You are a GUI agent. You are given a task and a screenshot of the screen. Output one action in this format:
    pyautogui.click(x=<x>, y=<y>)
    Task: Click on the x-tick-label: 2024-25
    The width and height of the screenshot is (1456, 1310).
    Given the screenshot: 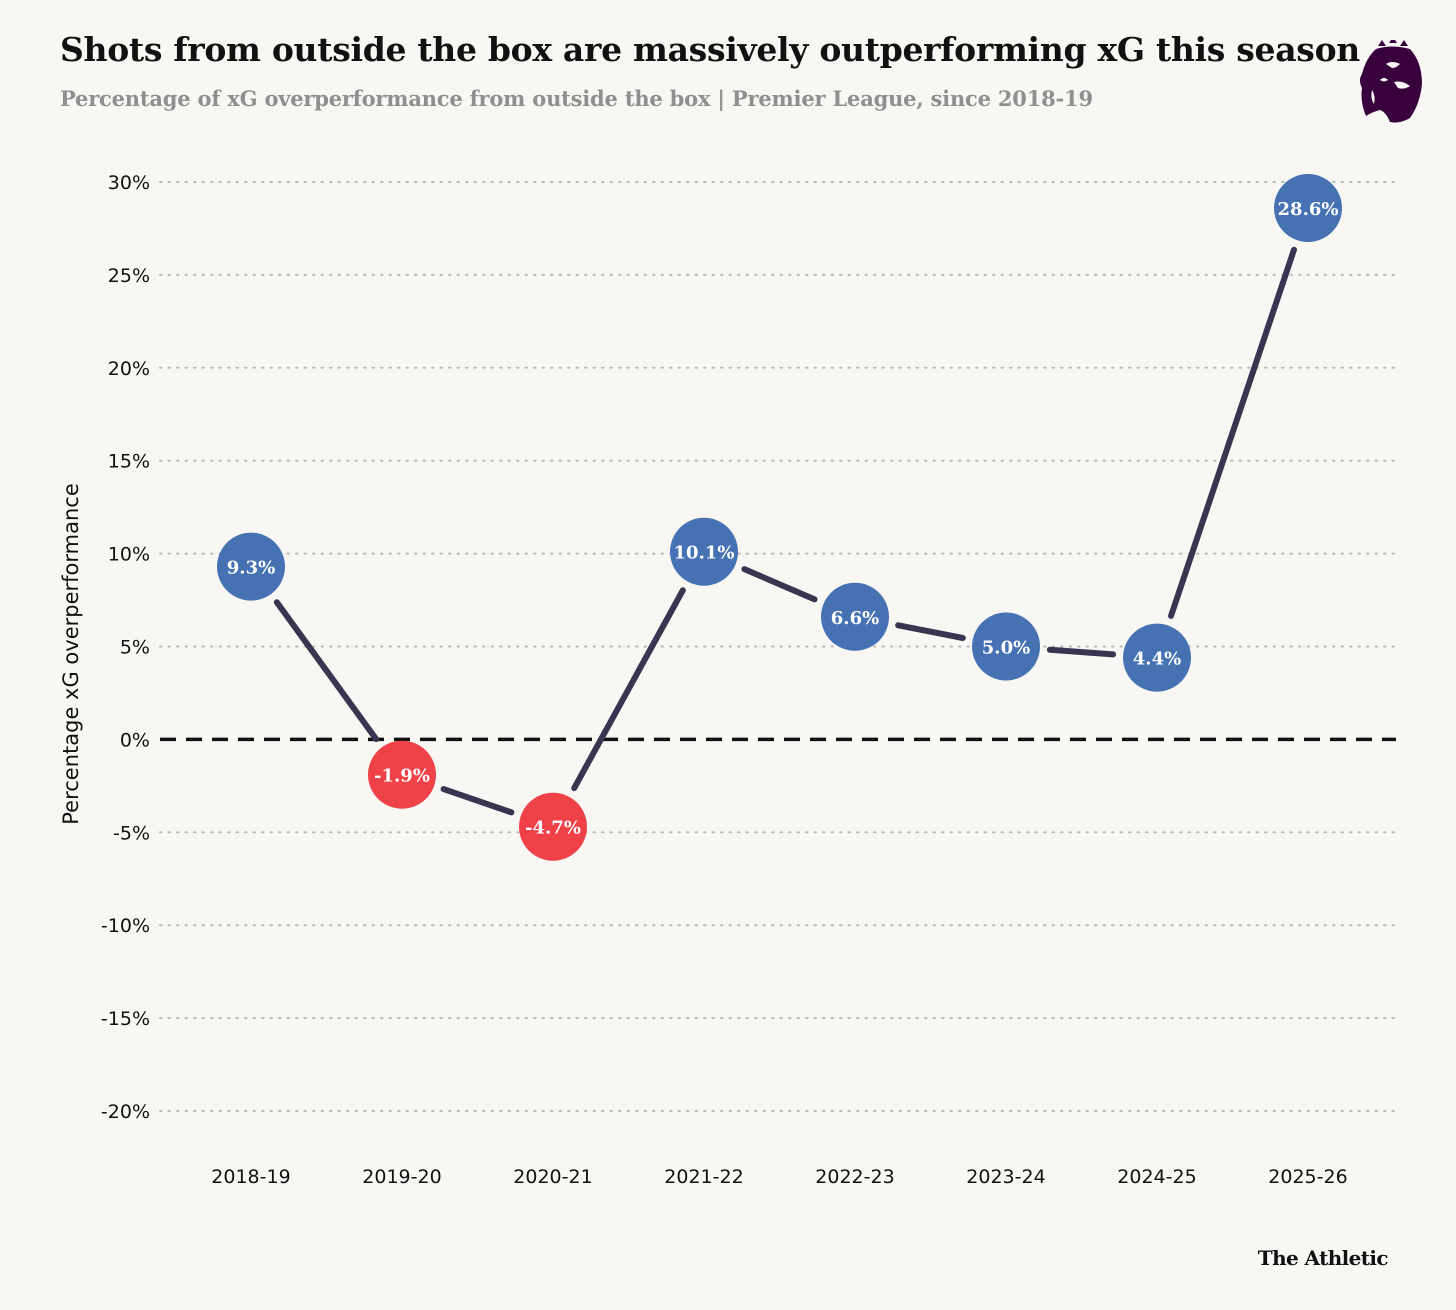 What is the action you would take?
    pyautogui.click(x=1156, y=1177)
    